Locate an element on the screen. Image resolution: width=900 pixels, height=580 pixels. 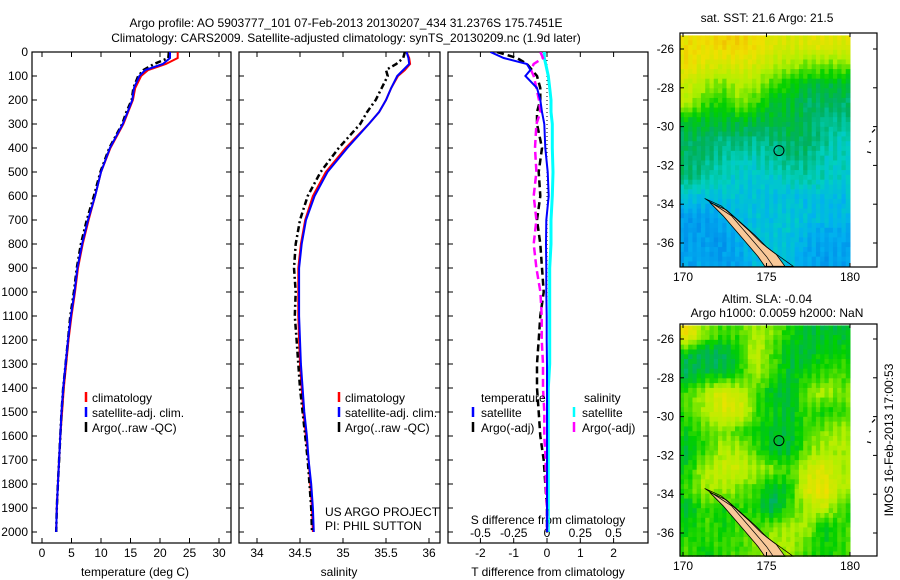
lat-tick-label: -30 is located at coordinates (666, 127).